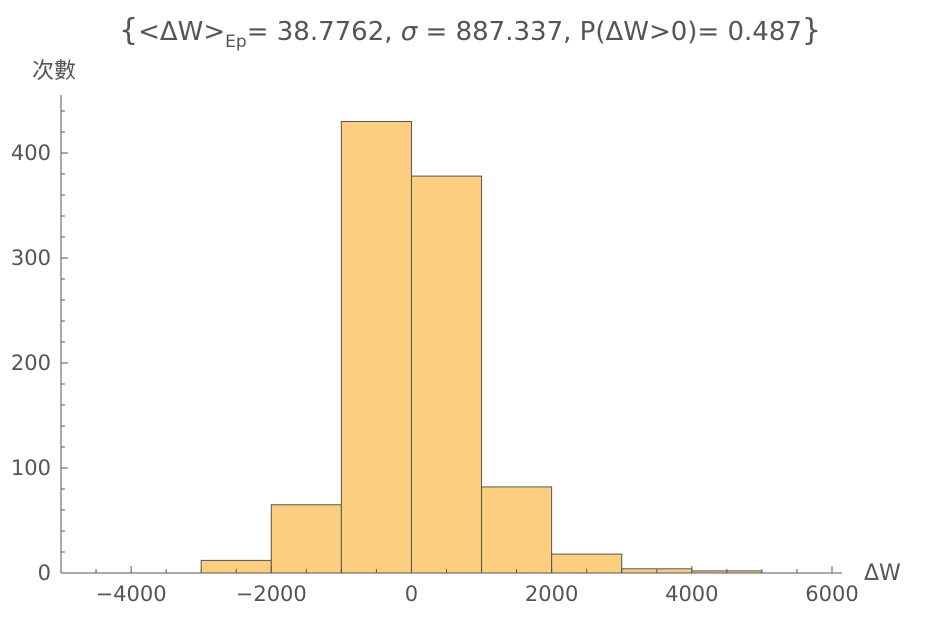 The image size is (941, 639). What do you see at coordinates (811, 30) in the screenshot?
I see `title-brace-close: }` at bounding box center [811, 30].